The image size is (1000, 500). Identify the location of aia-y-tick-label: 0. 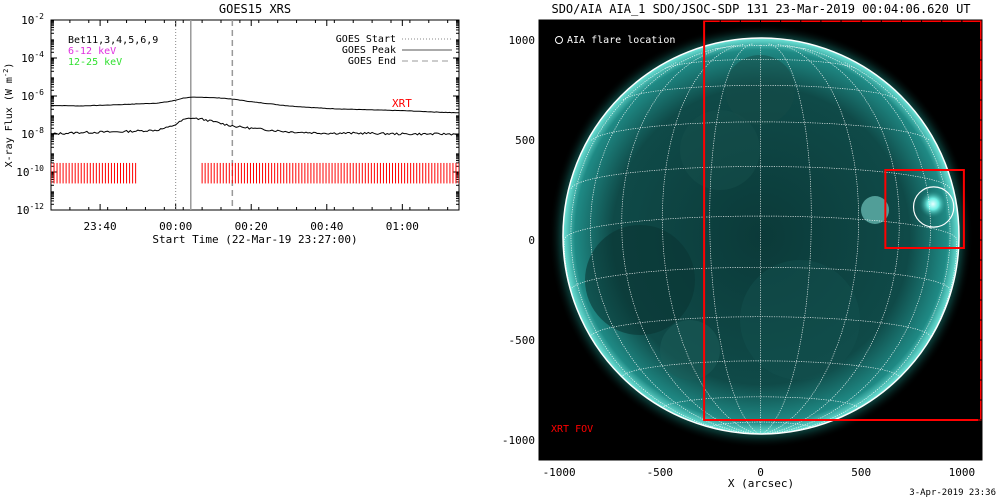
(531, 240).